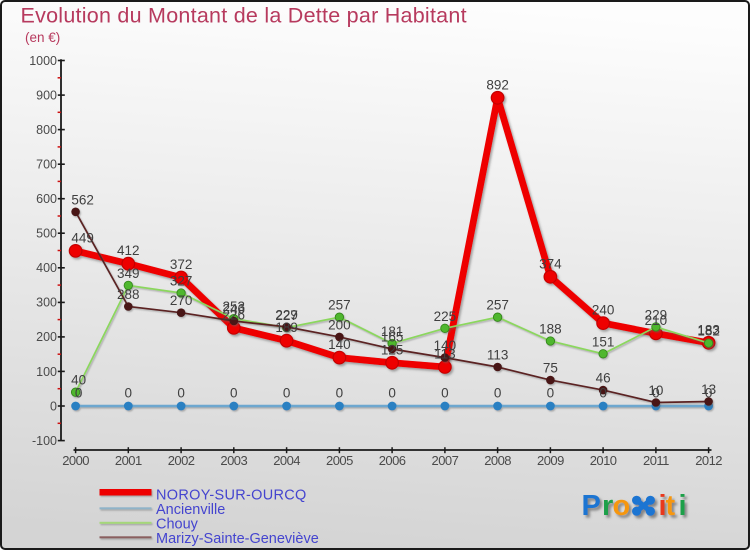 The width and height of the screenshot is (750, 555). What do you see at coordinates (231, 496) in the screenshot?
I see `svg-text: NOROY-SUR-OURCQ` at bounding box center [231, 496].